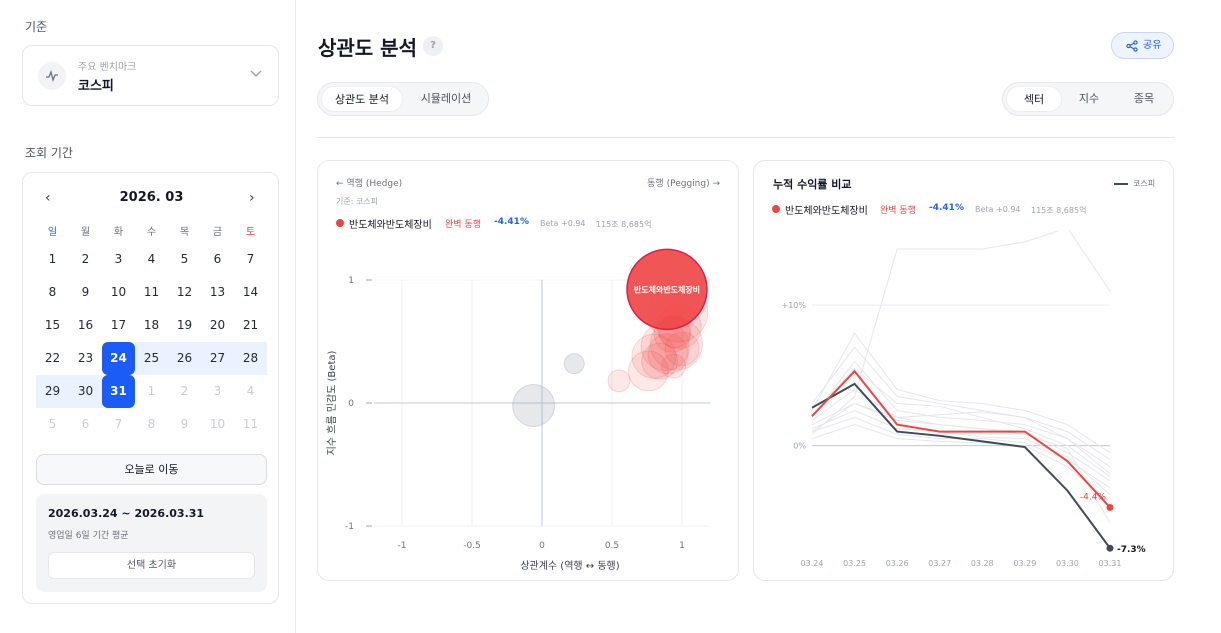  What do you see at coordinates (118, 358) in the screenshot?
I see `calendar-day: 24` at bounding box center [118, 358].